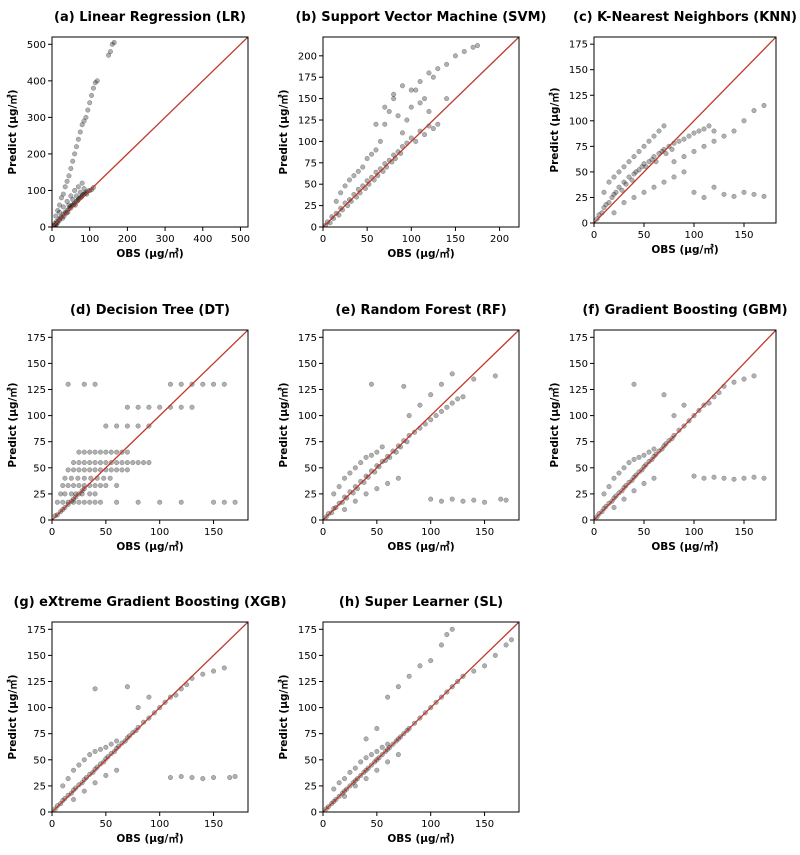  What do you see at coordinates (644, 532) in the screenshot?
I see `x-tick-label: 50` at bounding box center [644, 532].